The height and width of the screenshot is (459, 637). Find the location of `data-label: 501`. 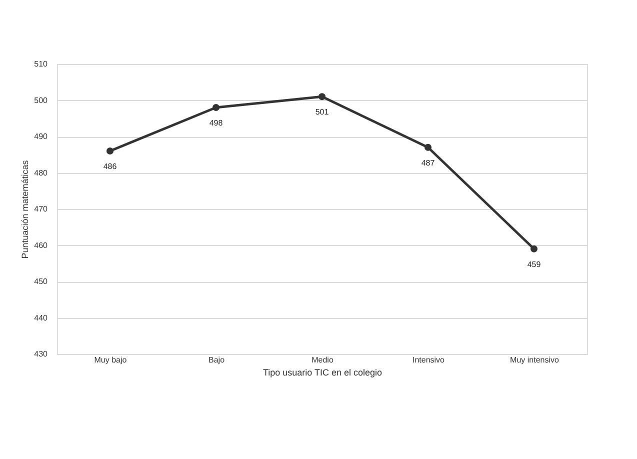

data-label: 501 is located at coordinates (322, 112).